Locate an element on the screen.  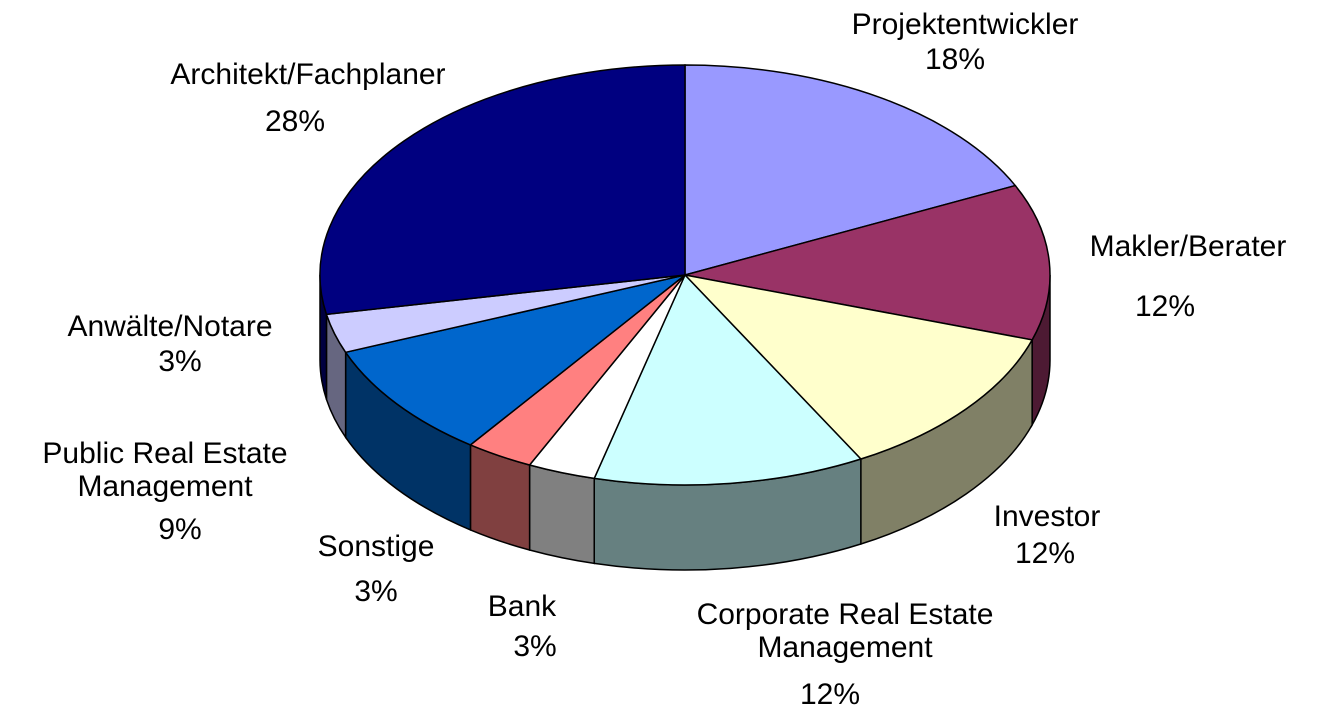
slice-label: Bank is located at coordinates (522, 606).